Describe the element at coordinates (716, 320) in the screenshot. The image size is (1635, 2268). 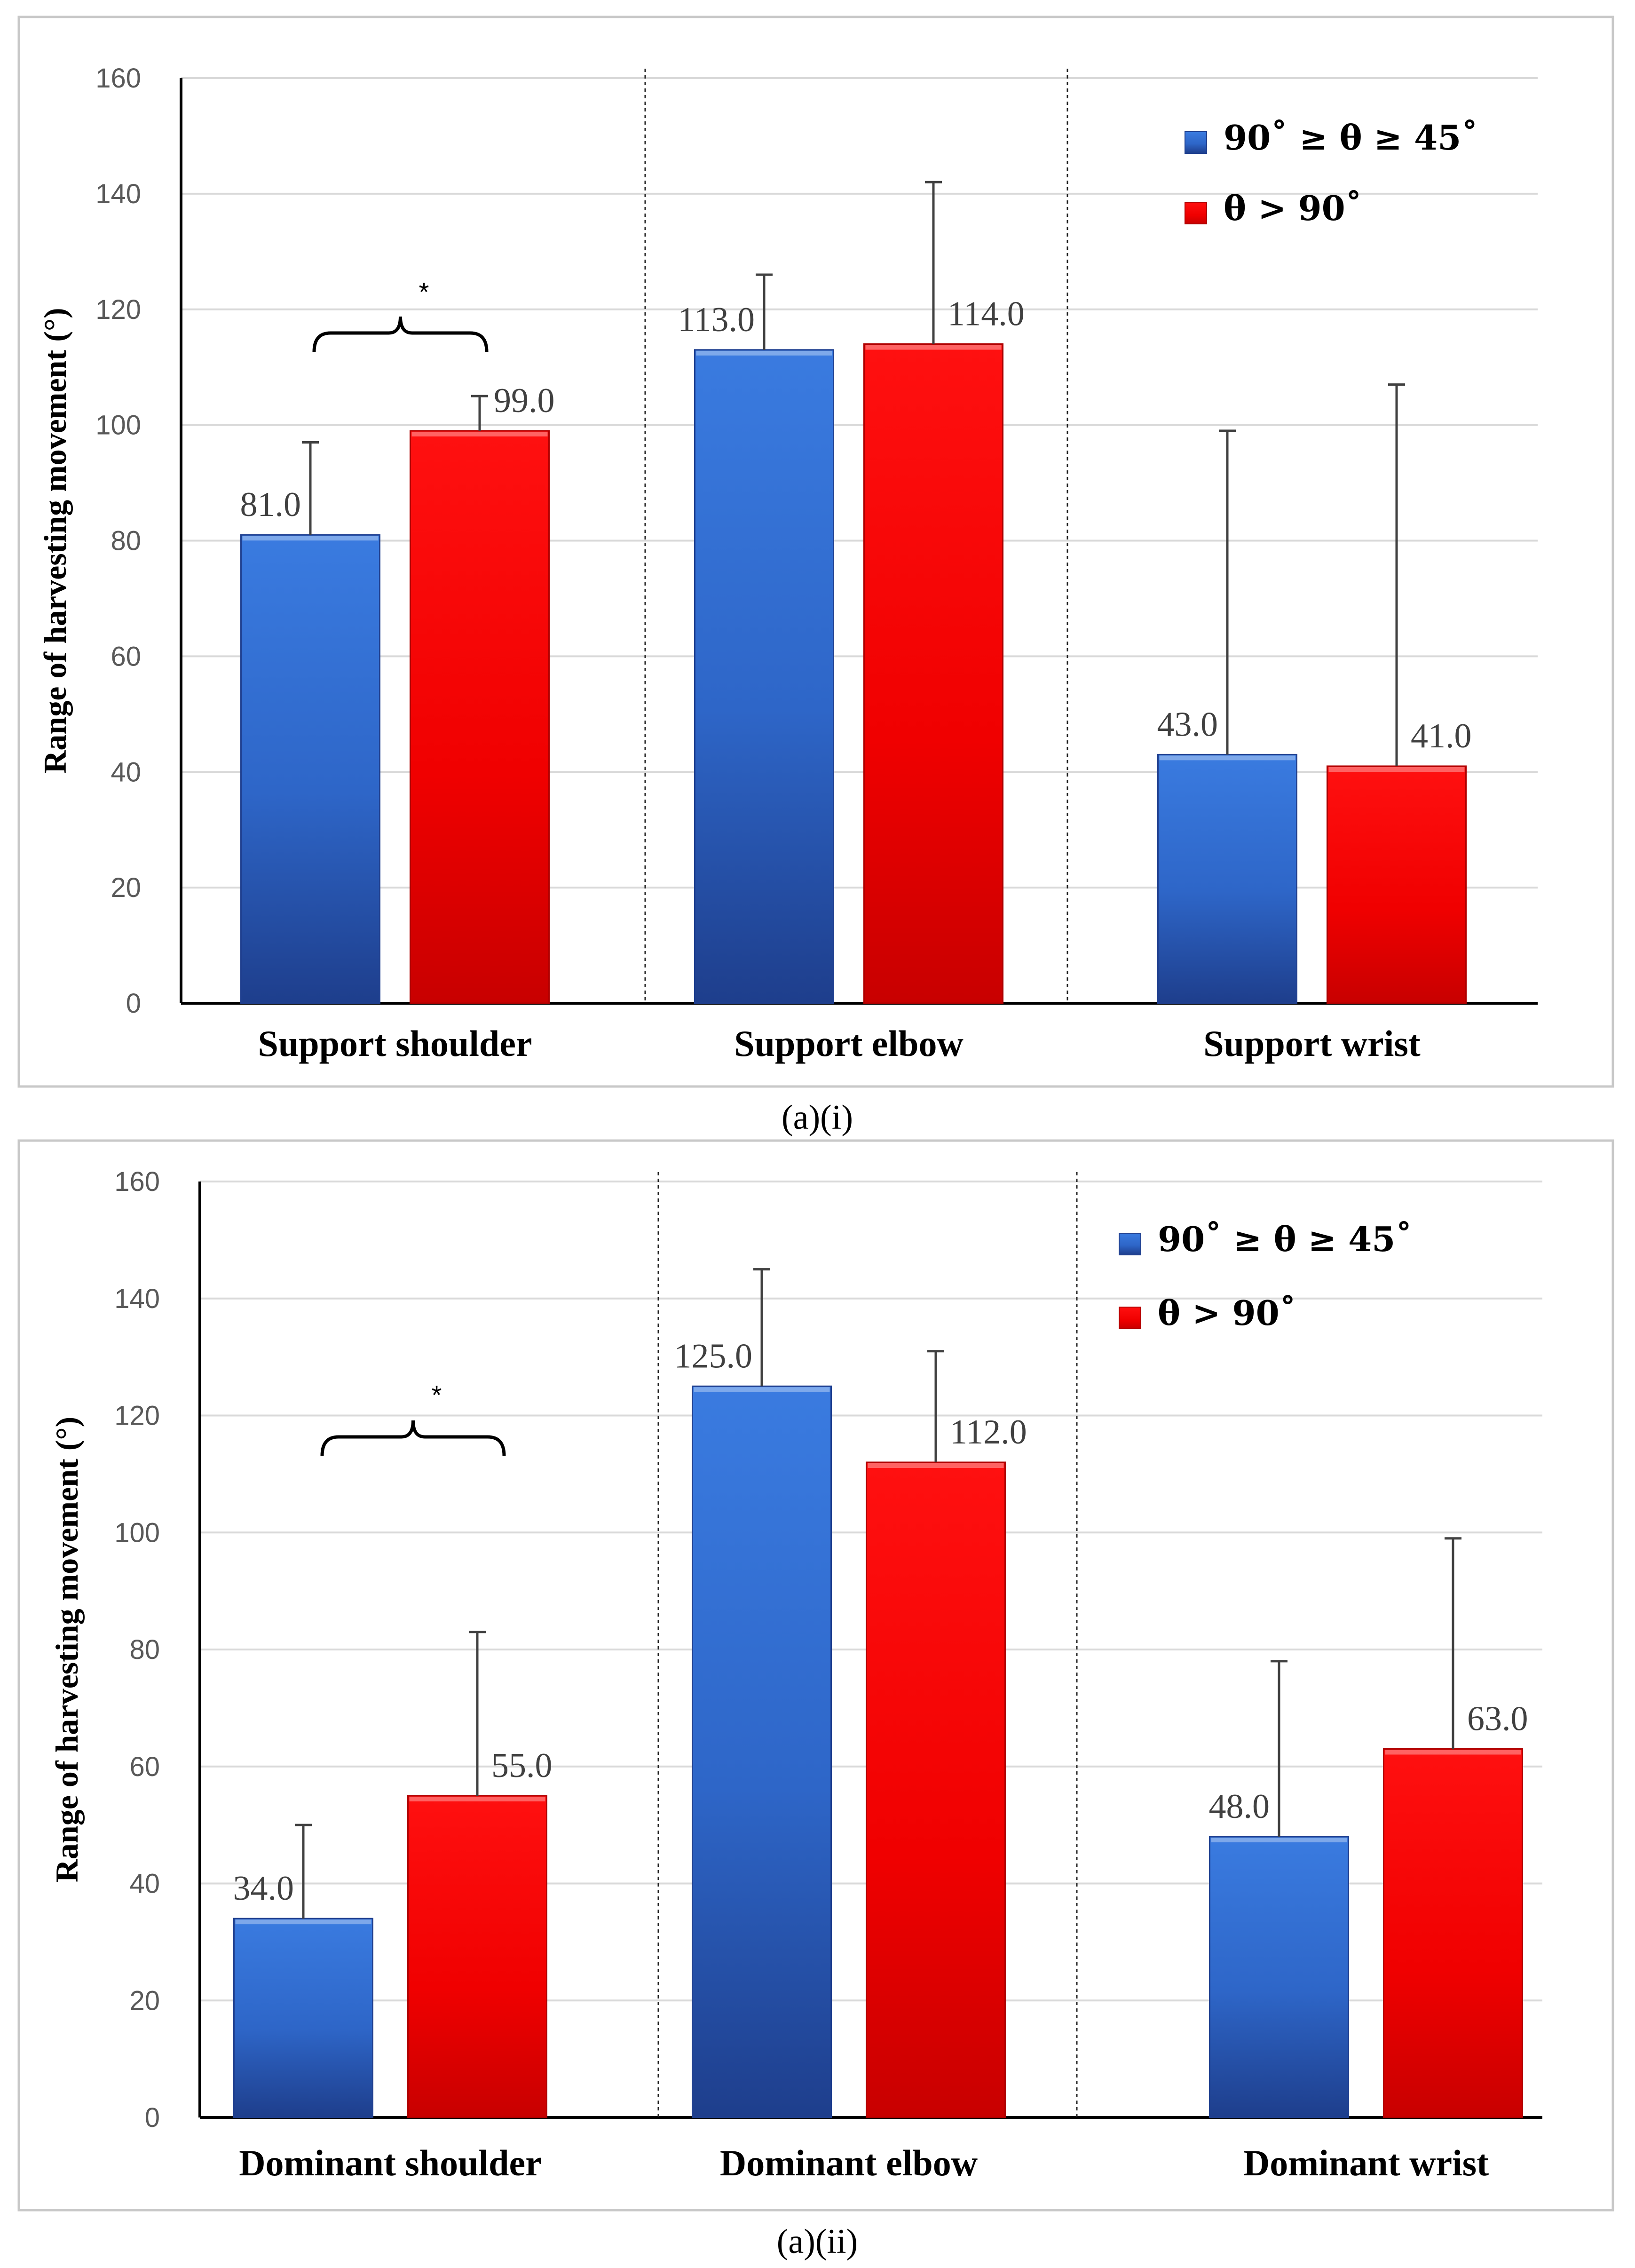
I see `data-label: 113.0` at that location.